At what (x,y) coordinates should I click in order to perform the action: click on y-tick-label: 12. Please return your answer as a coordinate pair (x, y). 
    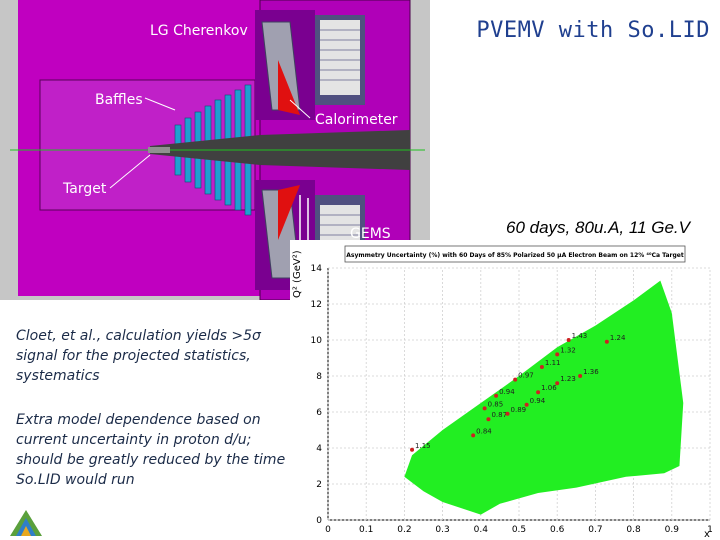
    Looking at the image, I should click on (316, 305).